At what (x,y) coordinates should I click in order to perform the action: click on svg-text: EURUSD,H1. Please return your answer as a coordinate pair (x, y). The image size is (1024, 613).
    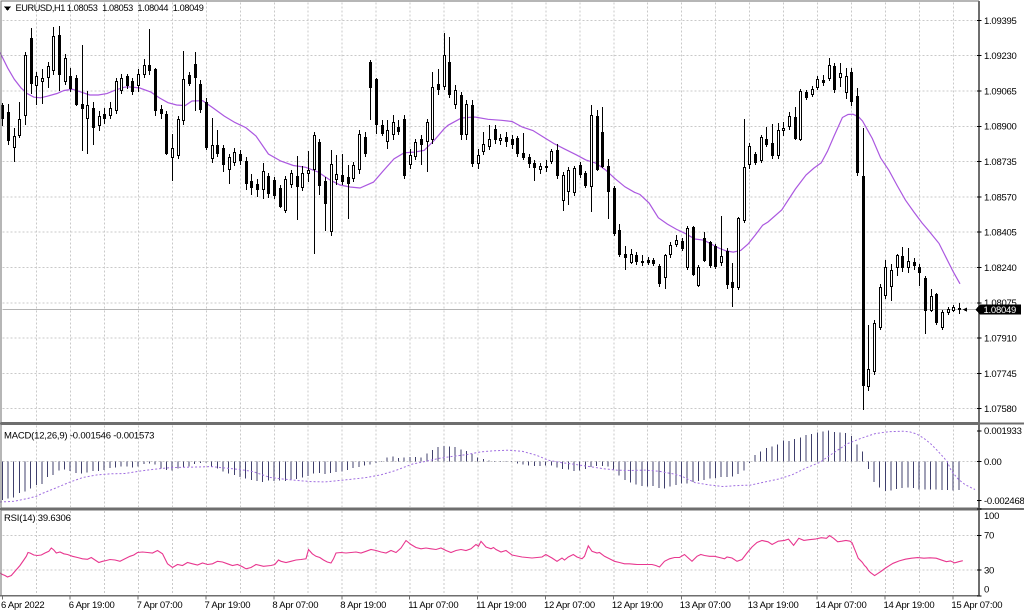
    Looking at the image, I should click on (41, 8).